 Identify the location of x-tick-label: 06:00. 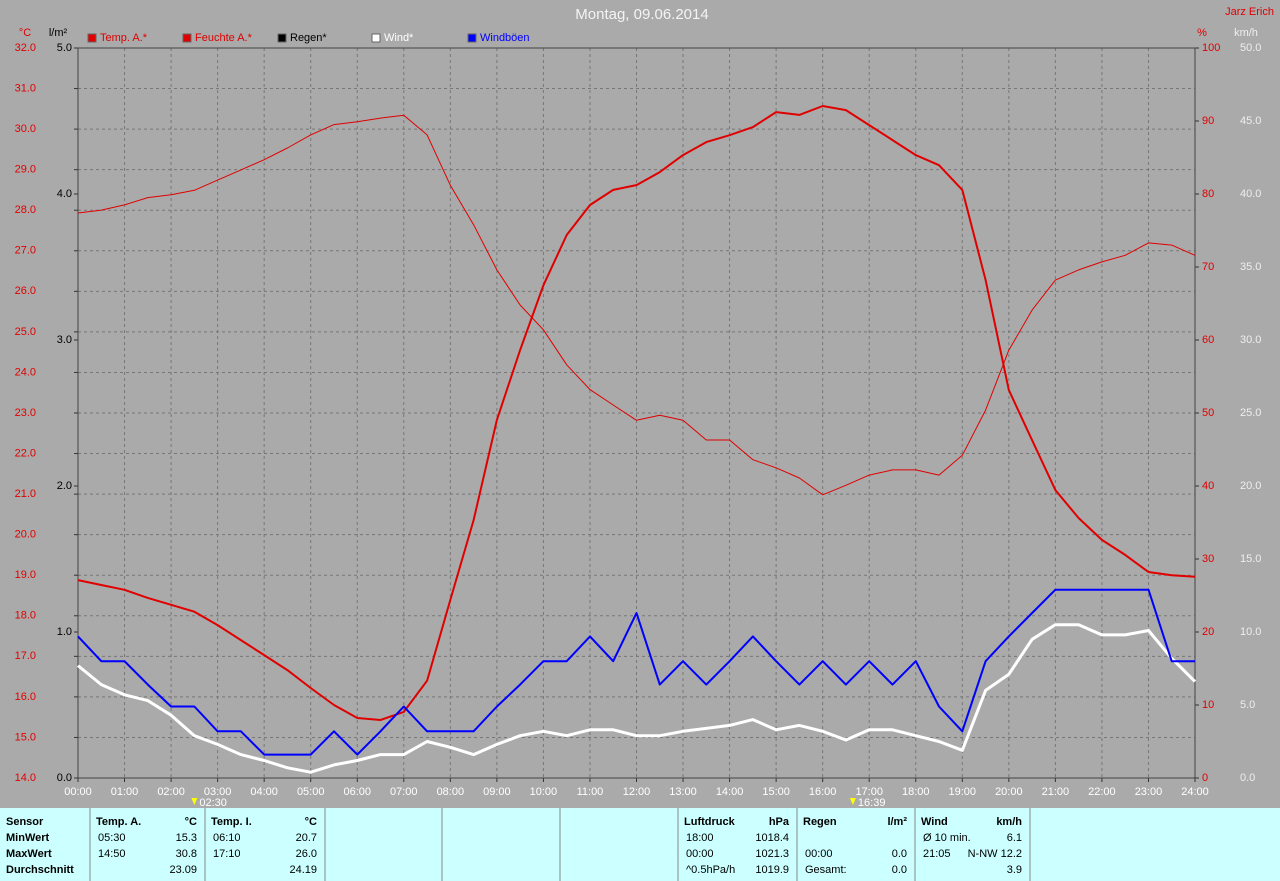
(357, 792).